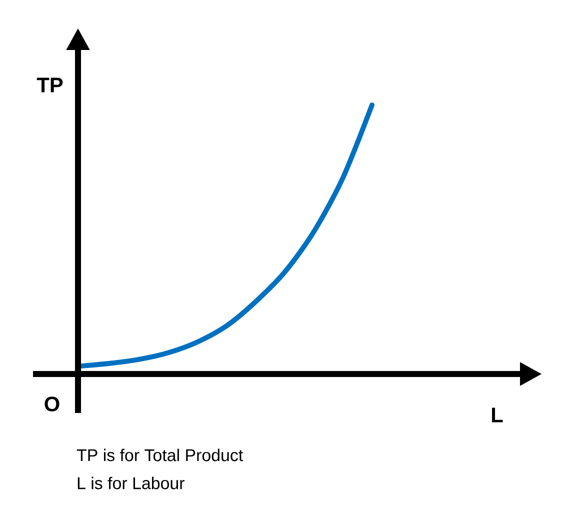 The image size is (569, 519). Describe the element at coordinates (159, 455) in the screenshot. I see `text: TP is for Total Product` at that location.